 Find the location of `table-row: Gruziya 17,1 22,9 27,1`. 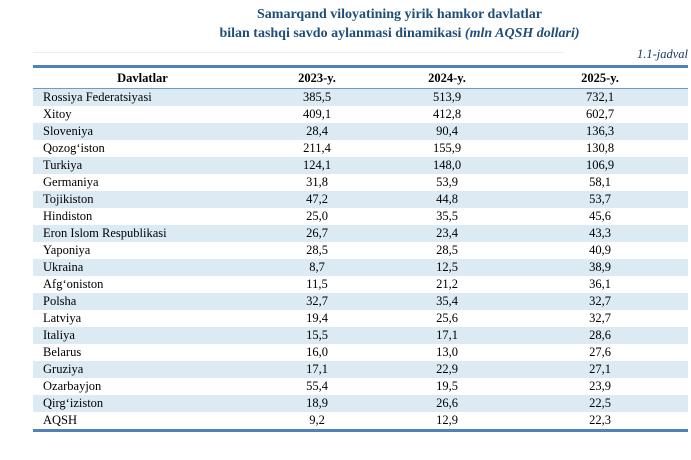

table-row: Gruziya 17,1 22,9 27,1 is located at coordinates (360, 369).